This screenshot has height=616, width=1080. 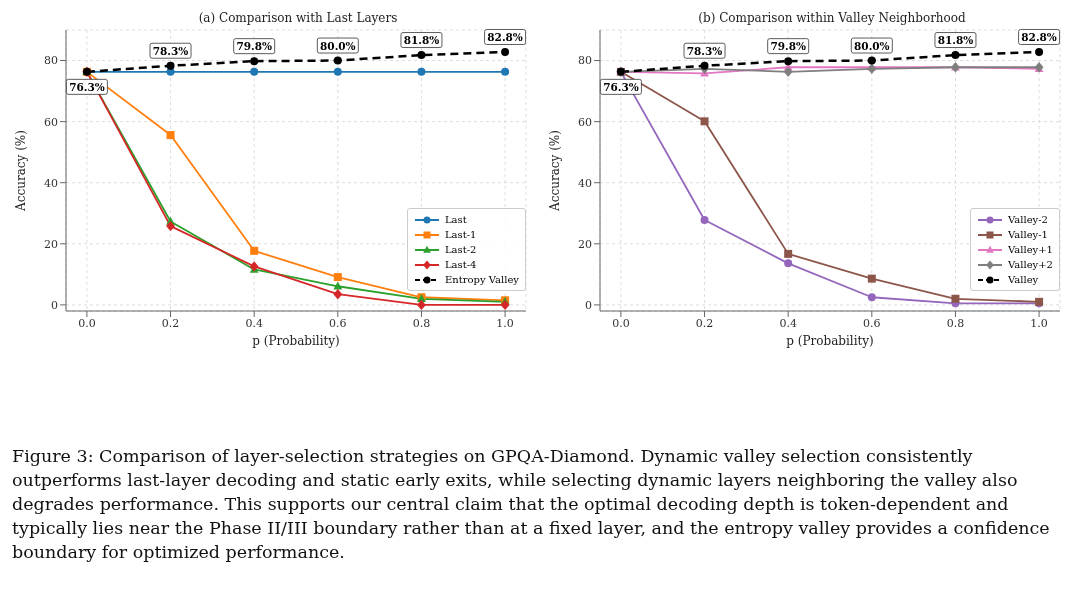 I want to click on legend-label: Entropy Valley, so click(x=481, y=279).